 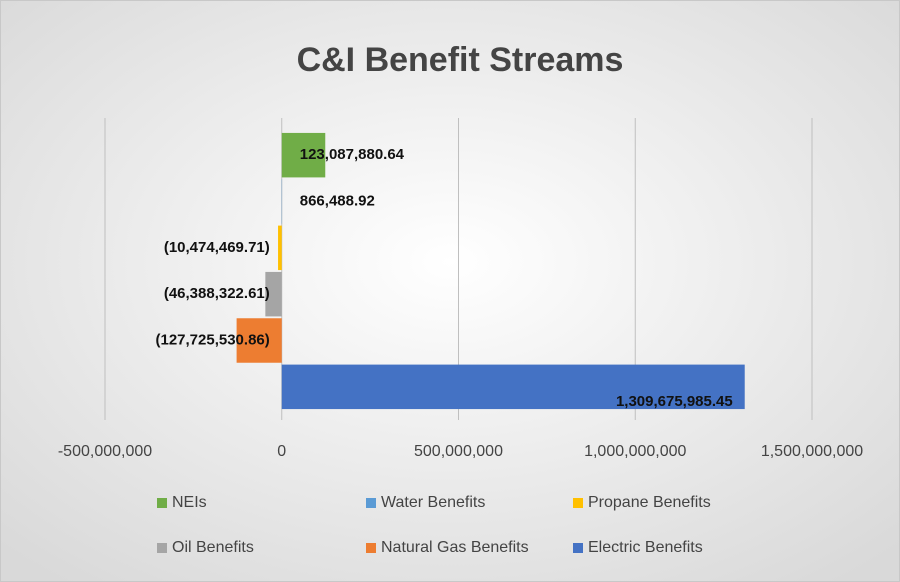 What do you see at coordinates (460, 60) in the screenshot?
I see `chart-title: C&I Benefit Streams` at bounding box center [460, 60].